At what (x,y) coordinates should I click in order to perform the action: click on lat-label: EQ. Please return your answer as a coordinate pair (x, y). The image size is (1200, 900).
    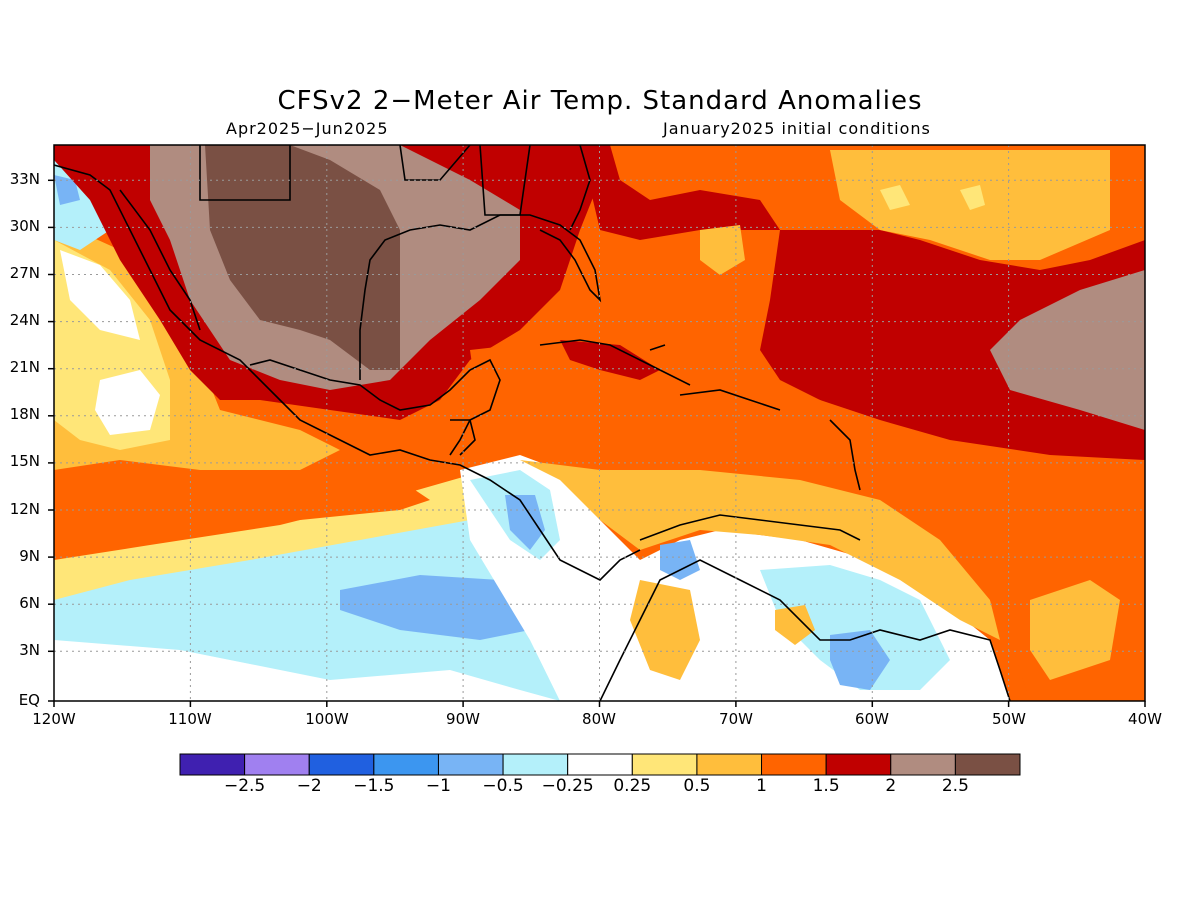
    Looking at the image, I should click on (29, 700).